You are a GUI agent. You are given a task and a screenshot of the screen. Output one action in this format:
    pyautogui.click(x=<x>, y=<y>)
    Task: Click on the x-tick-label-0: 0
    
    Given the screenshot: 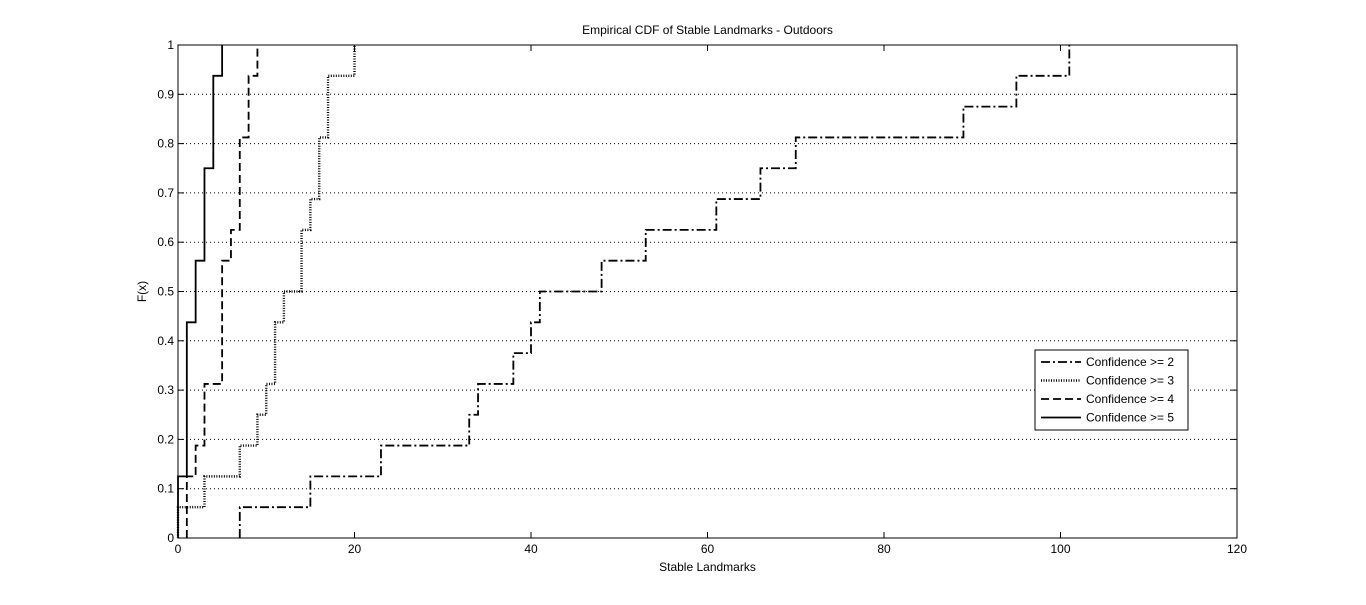 What is the action you would take?
    pyautogui.click(x=178, y=549)
    